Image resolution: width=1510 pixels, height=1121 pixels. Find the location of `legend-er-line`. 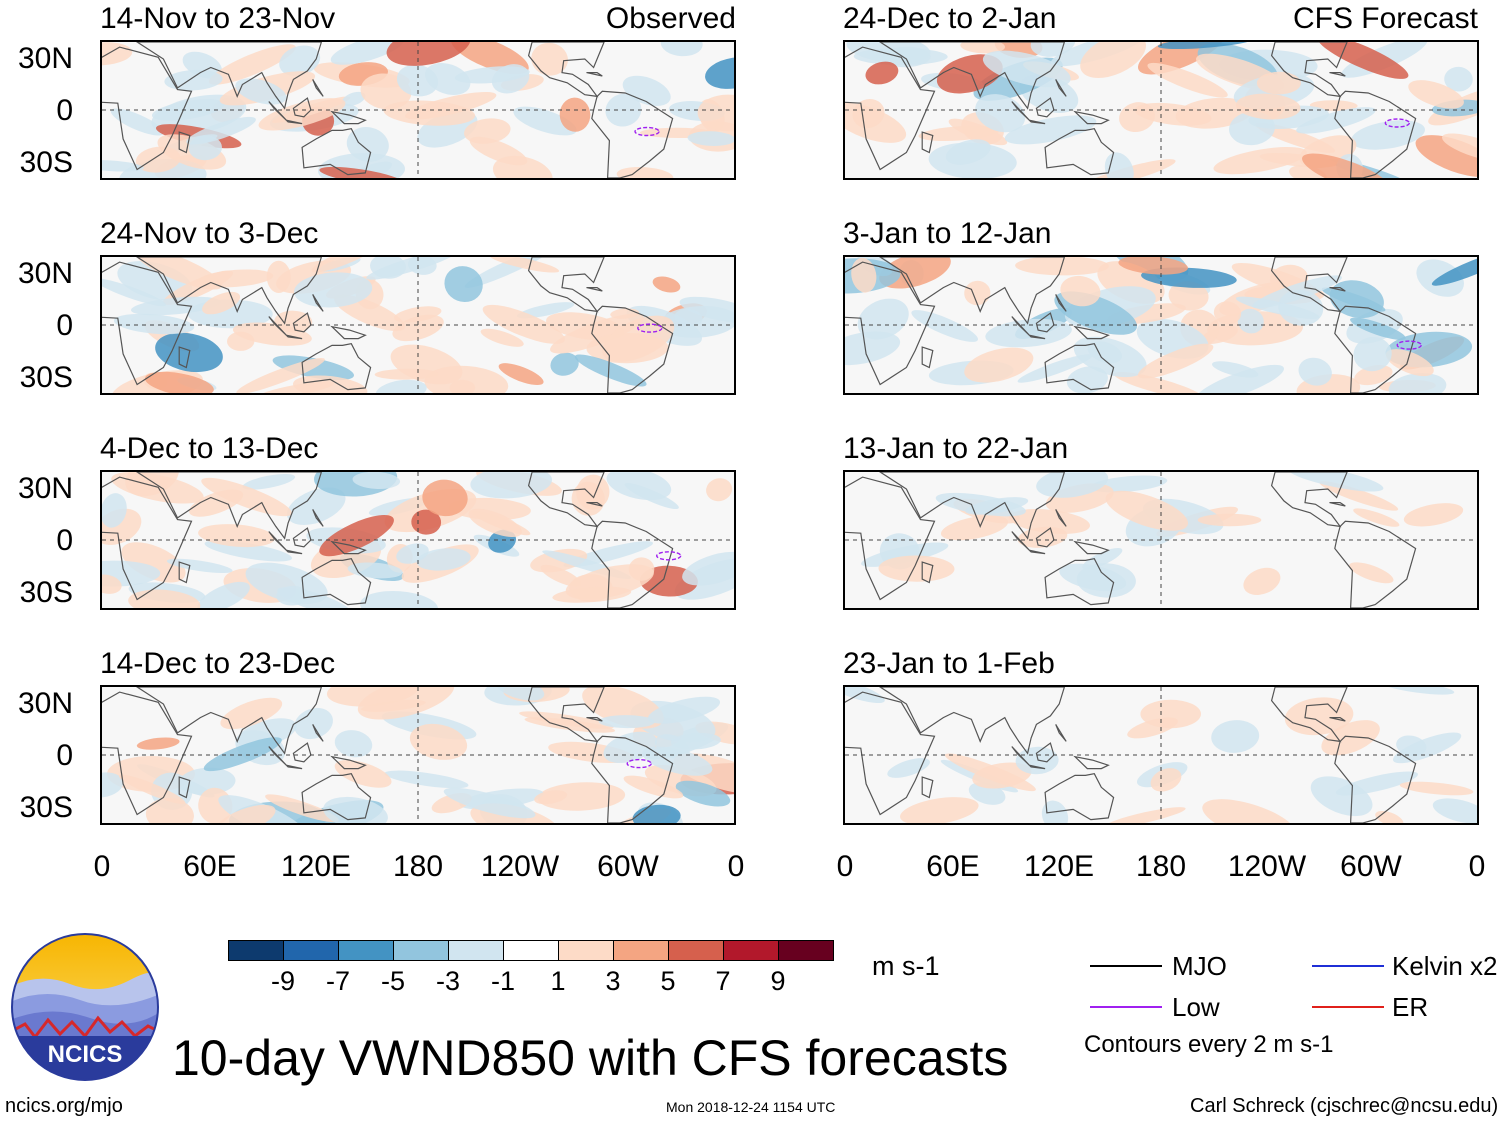

legend-er-line is located at coordinates (1348, 1007).